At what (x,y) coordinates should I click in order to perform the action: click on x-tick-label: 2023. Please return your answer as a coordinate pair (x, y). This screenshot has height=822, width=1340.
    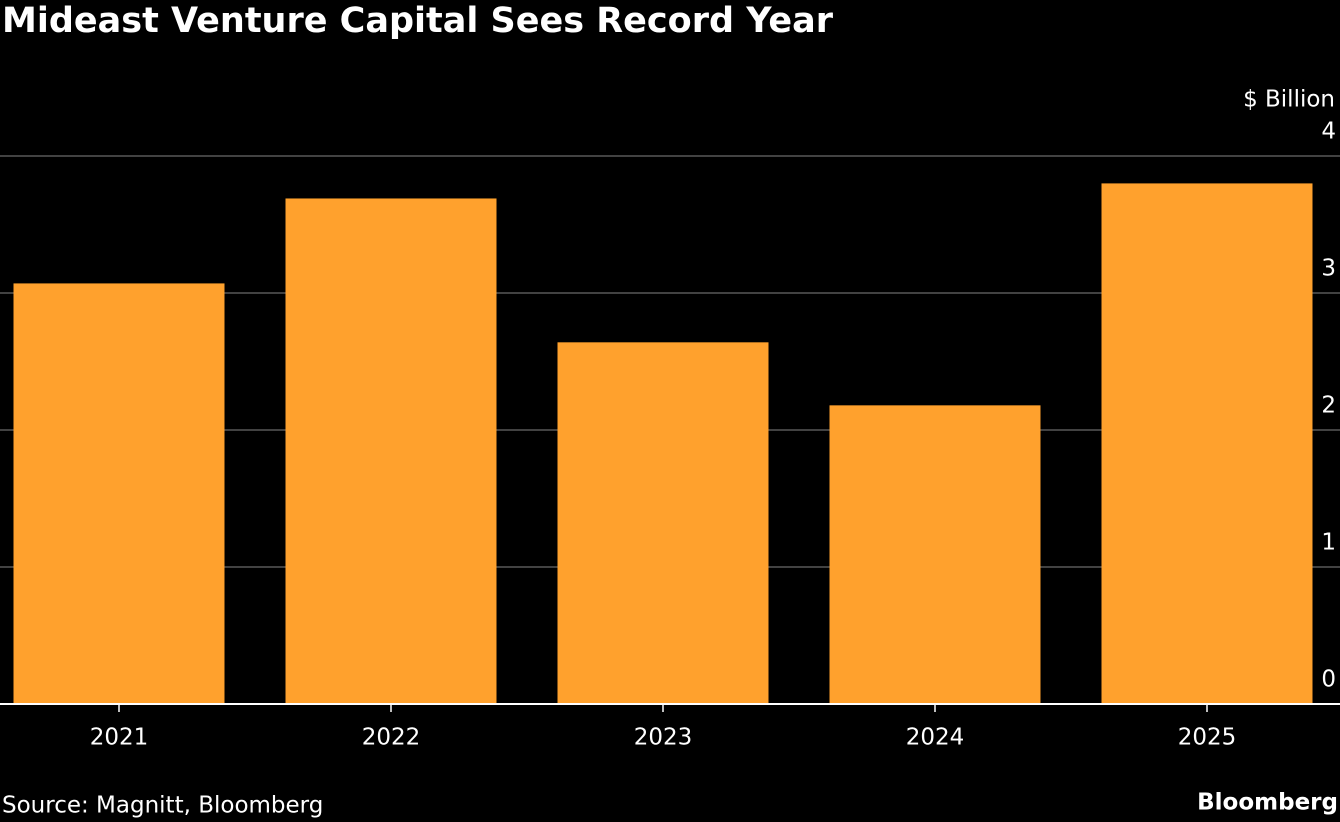
    Looking at the image, I should click on (663, 738).